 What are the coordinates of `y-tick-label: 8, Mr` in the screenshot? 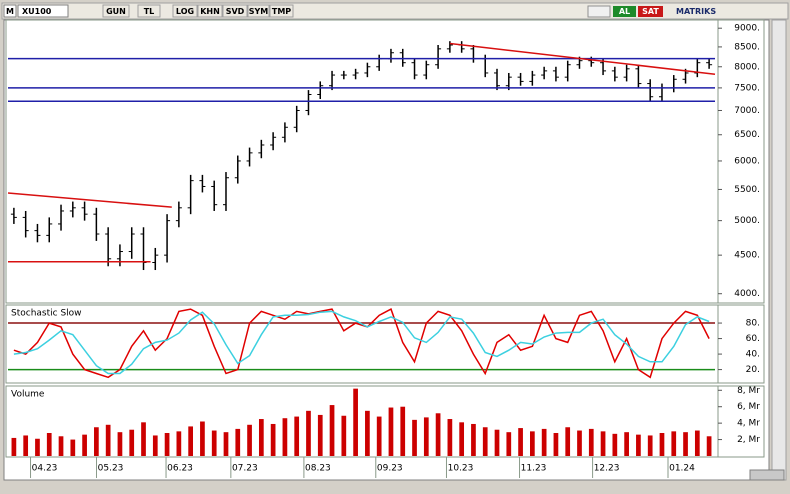 It's located at (748, 391).